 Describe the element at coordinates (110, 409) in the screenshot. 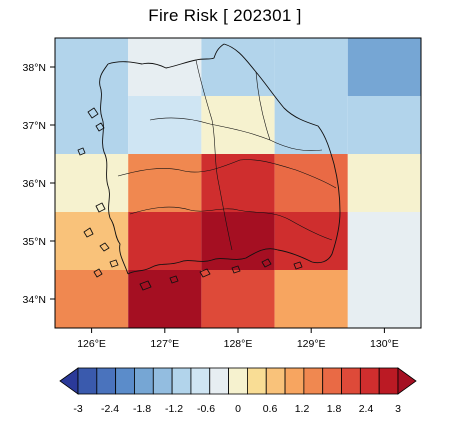

I see `colorbar-tick-label: -2.4` at that location.